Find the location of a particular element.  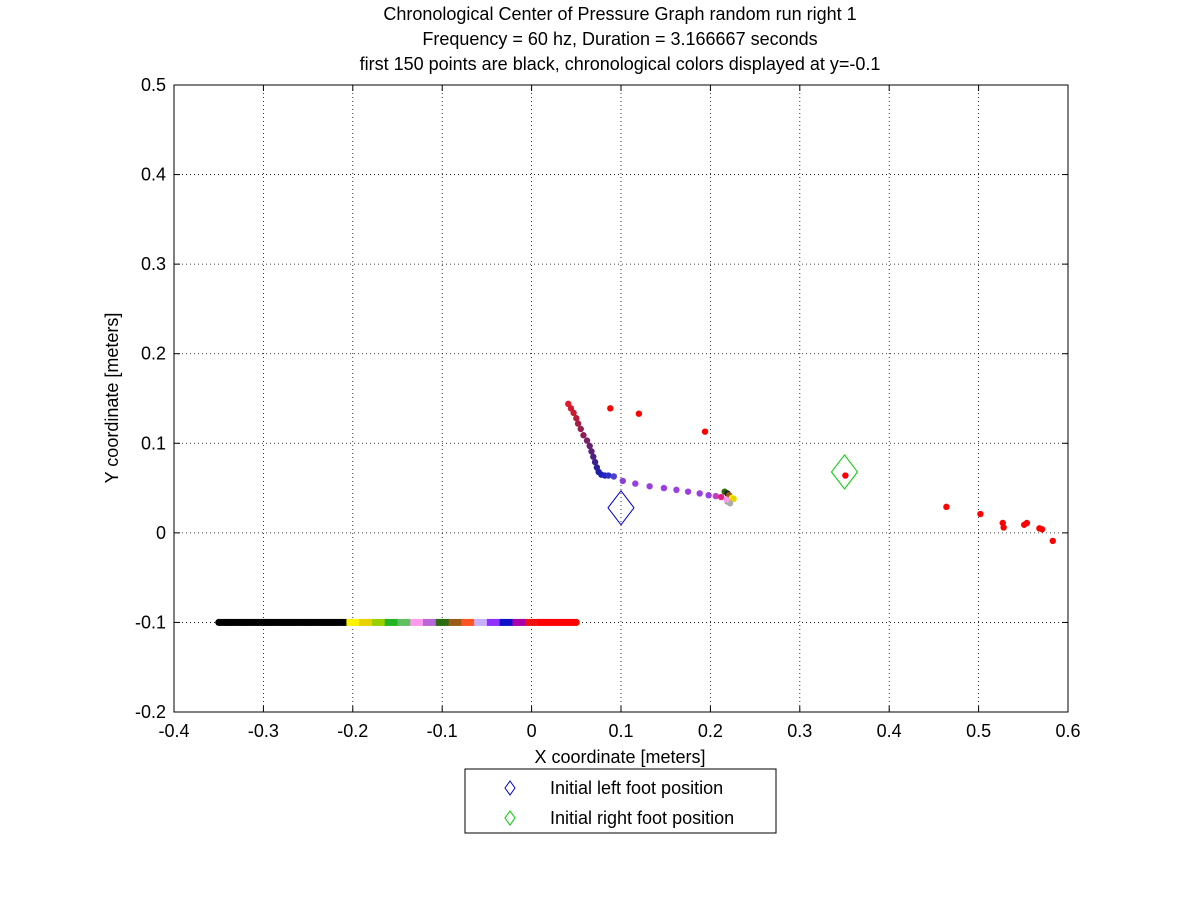

x-tick-label: 0.4 is located at coordinates (889, 731).